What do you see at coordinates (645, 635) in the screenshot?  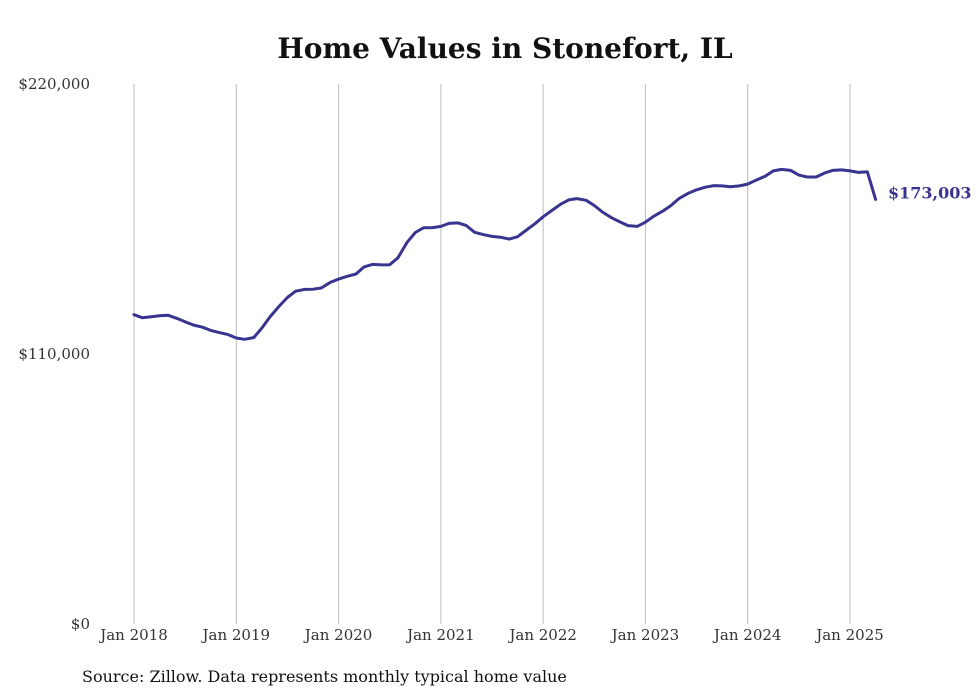 I see `x-tick-label: Jan 2023` at bounding box center [645, 635].